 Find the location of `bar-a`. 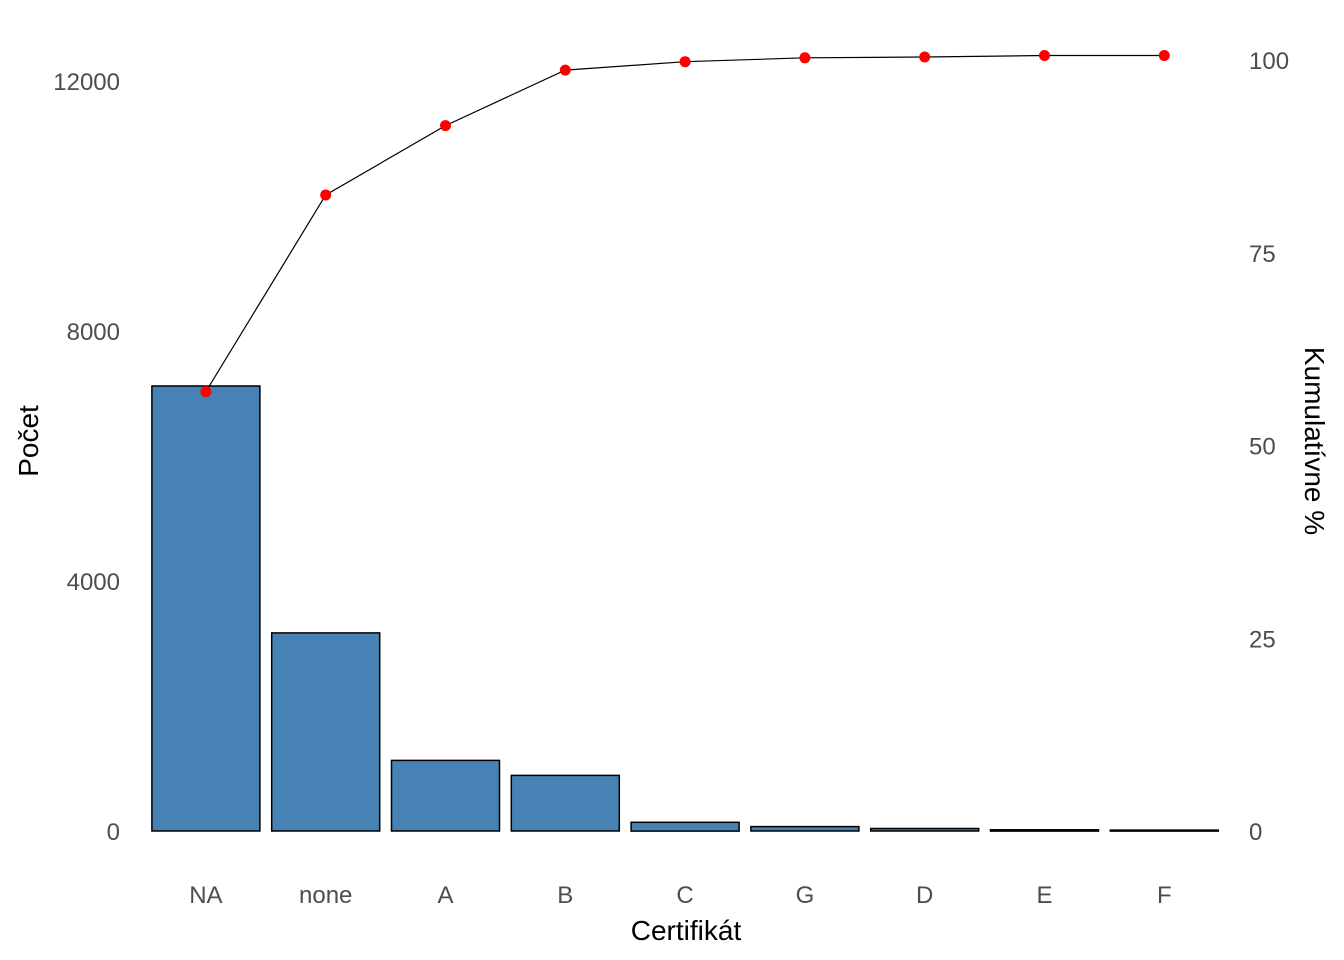

bar-a is located at coordinates (445, 795).